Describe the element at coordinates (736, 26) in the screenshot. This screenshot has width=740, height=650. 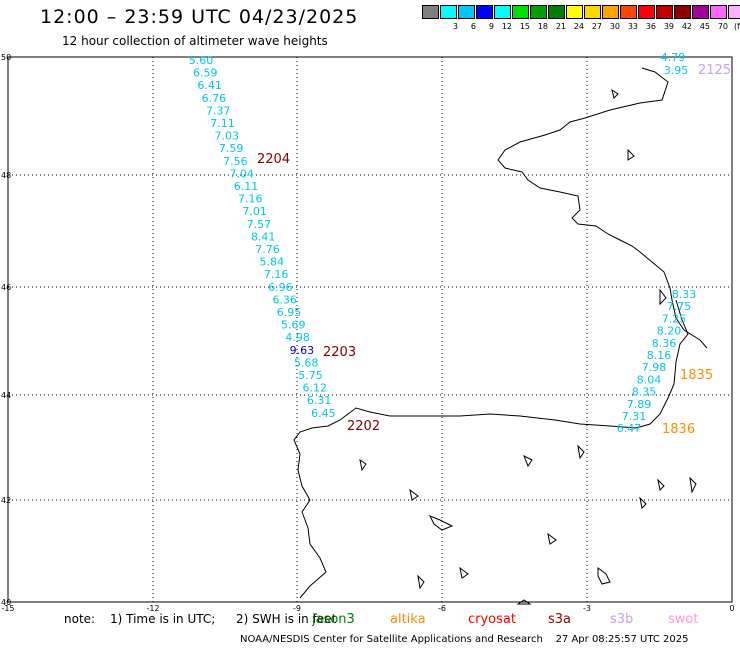
I see `color-legend-label: (ft)` at that location.